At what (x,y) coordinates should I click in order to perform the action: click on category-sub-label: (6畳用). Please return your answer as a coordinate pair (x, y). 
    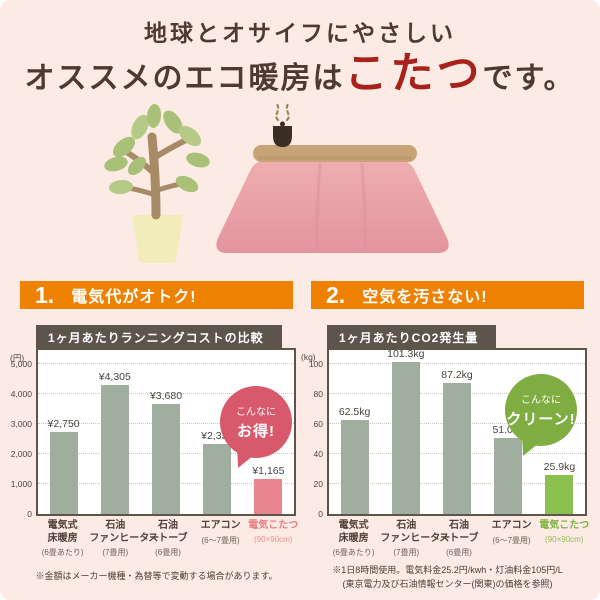
    Looking at the image, I should click on (459, 552).